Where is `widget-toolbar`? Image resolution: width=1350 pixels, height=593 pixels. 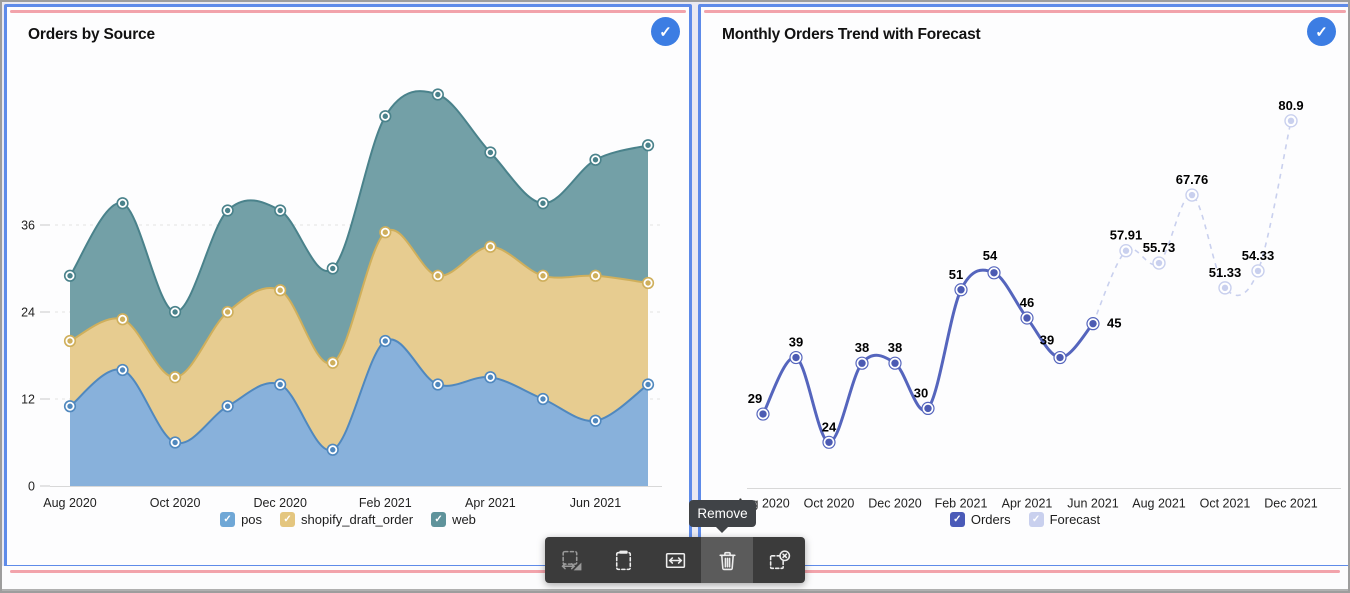 widget-toolbar is located at coordinates (675, 560).